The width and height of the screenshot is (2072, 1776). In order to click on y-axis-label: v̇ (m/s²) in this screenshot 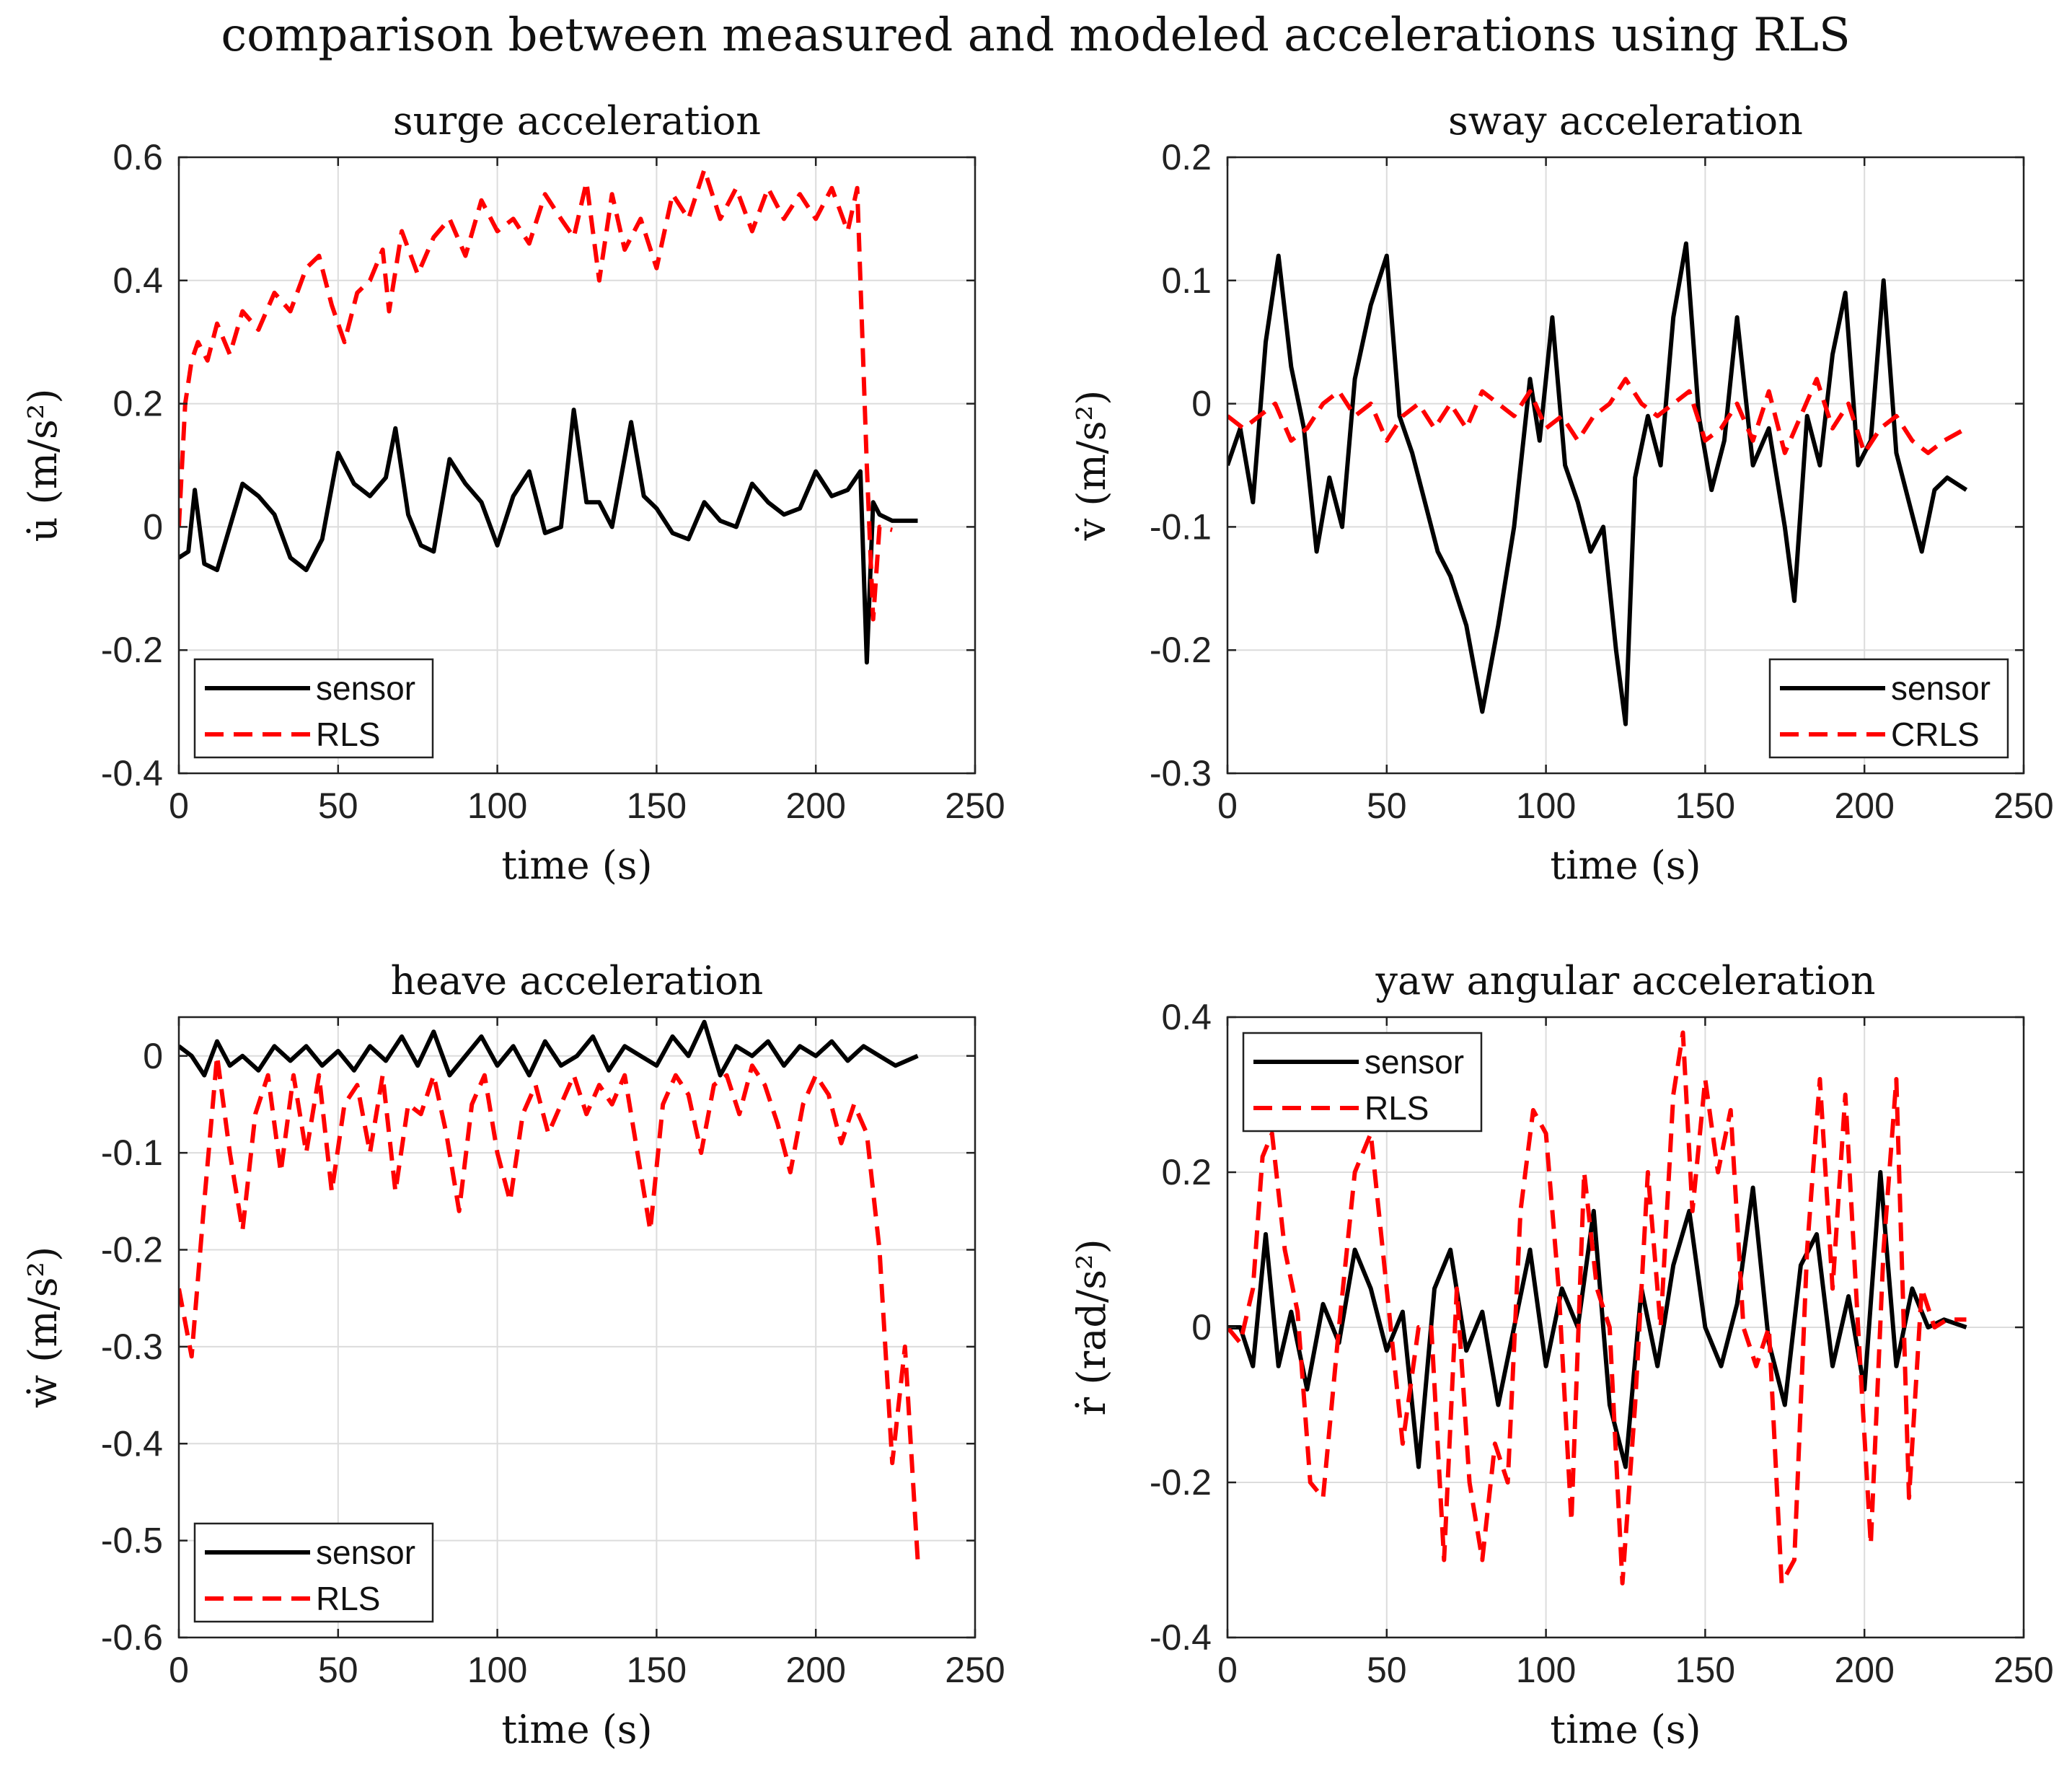, I will do `click(1091, 466)`.